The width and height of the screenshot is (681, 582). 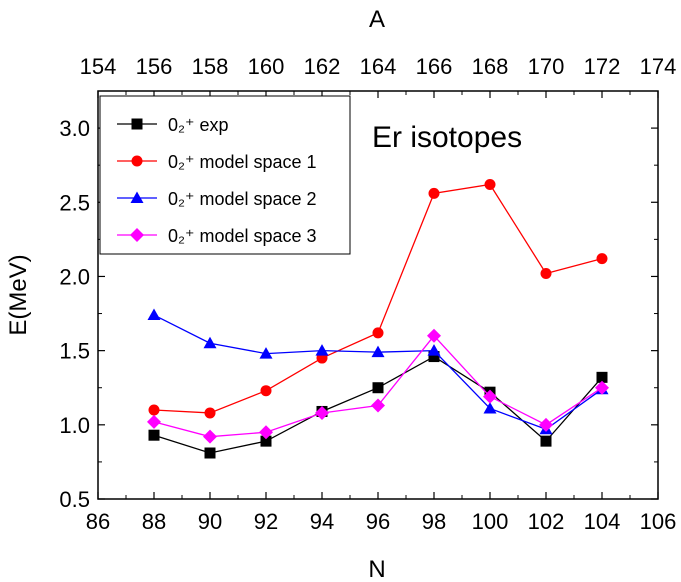 What do you see at coordinates (74, 499) in the screenshot?
I see `y-tick-label: 0.5` at bounding box center [74, 499].